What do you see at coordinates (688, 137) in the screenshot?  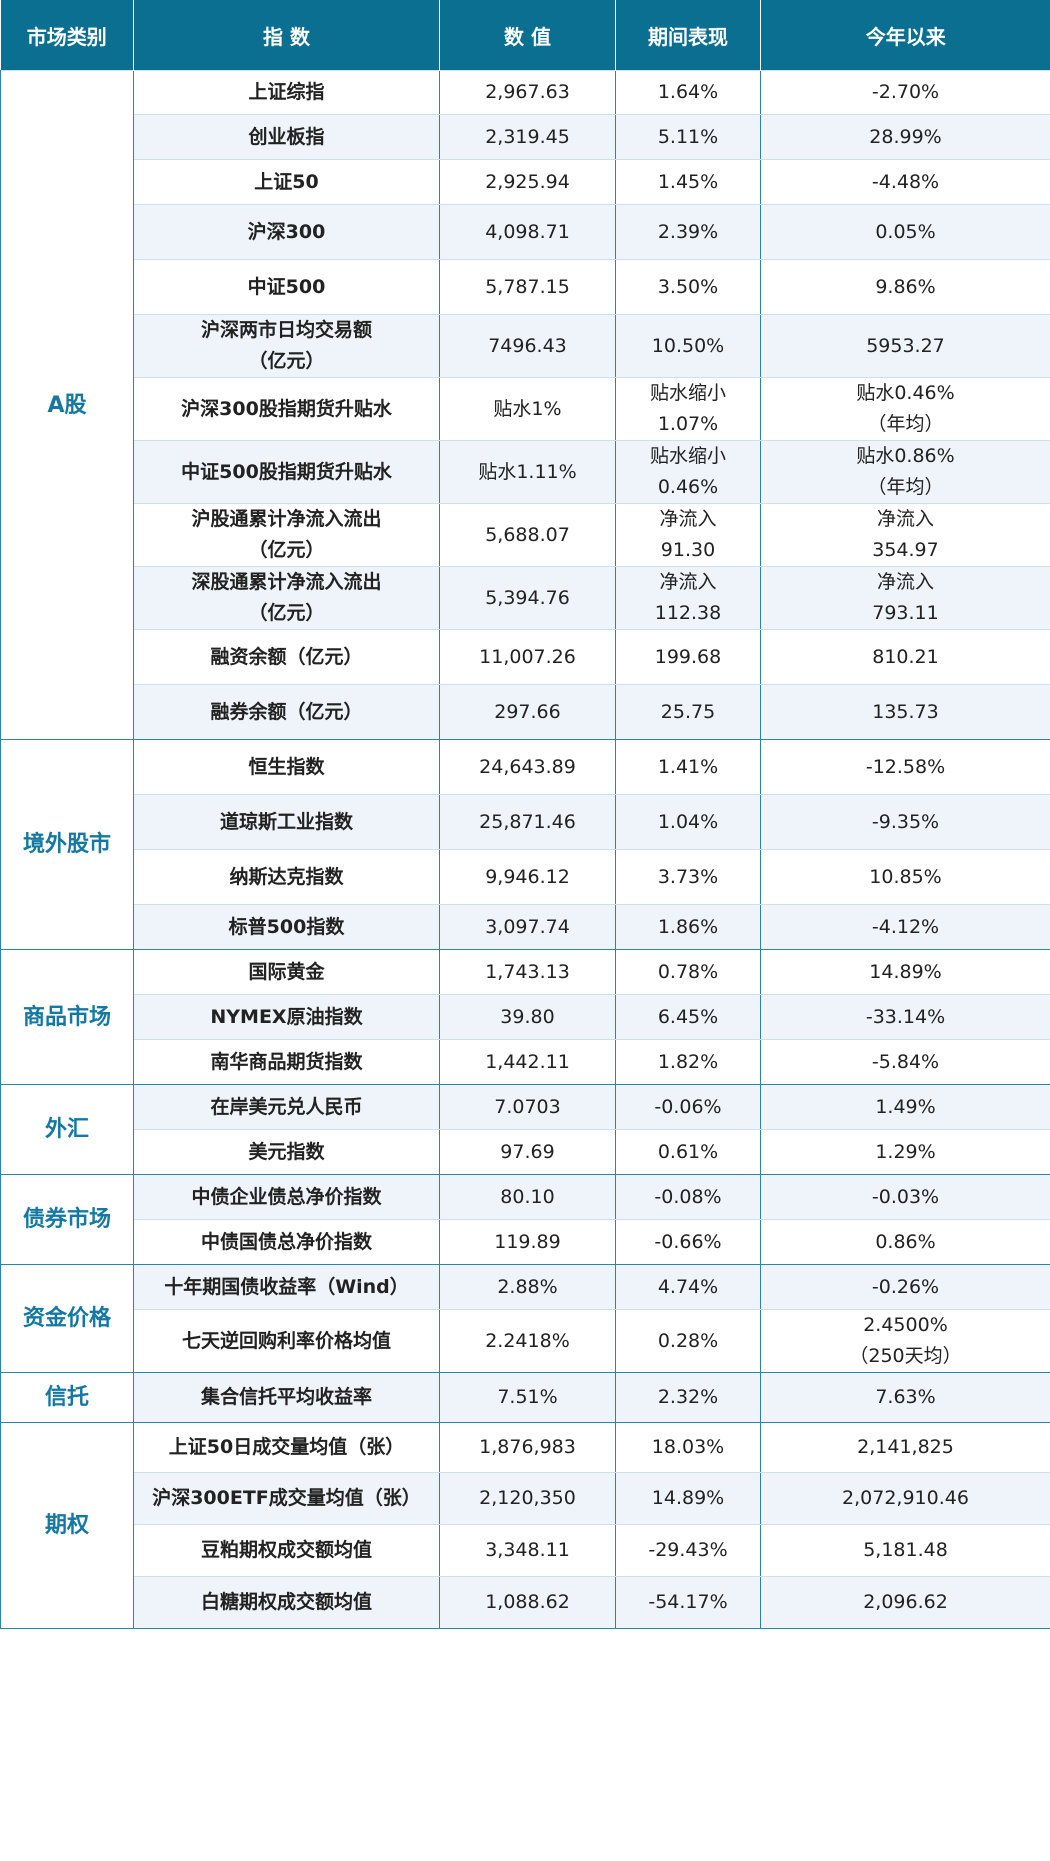 I see `period-performance-cell: 5.11%` at bounding box center [688, 137].